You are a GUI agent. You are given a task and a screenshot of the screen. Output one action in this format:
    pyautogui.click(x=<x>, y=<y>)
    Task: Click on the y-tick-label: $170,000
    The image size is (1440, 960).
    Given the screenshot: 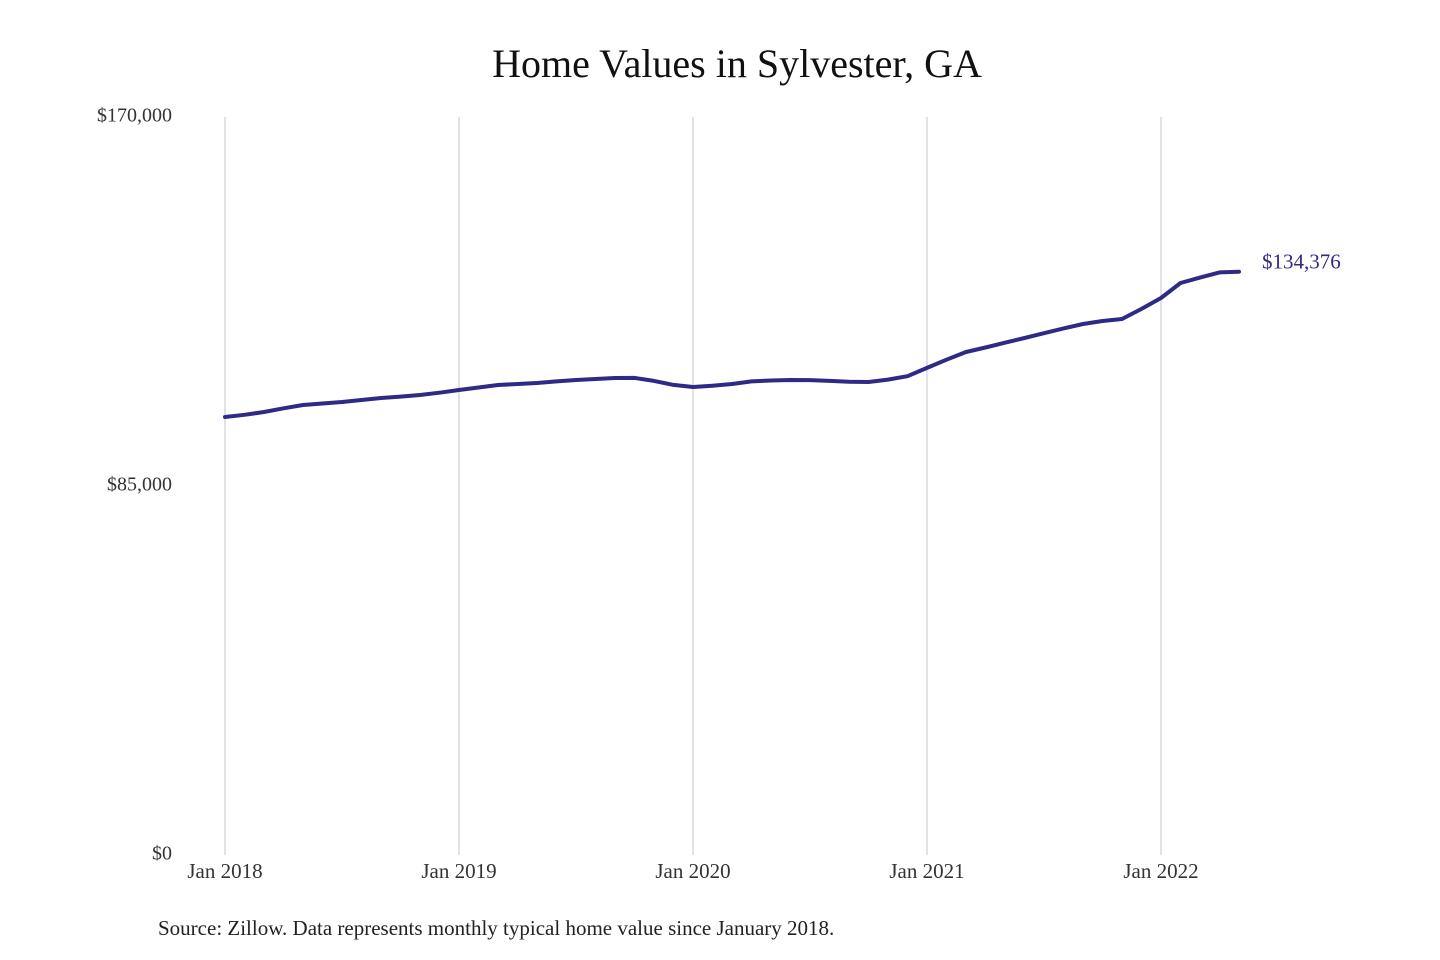 What is the action you would take?
    pyautogui.click(x=134, y=116)
    